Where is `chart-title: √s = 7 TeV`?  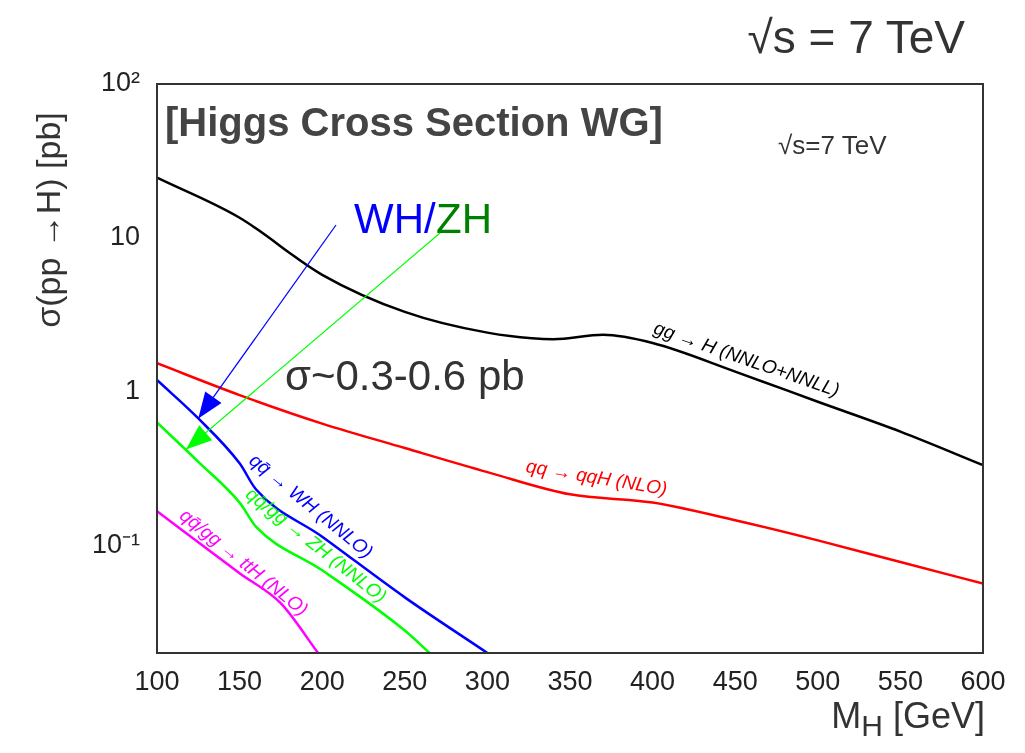
chart-title: √s = 7 TeV is located at coordinates (856, 37).